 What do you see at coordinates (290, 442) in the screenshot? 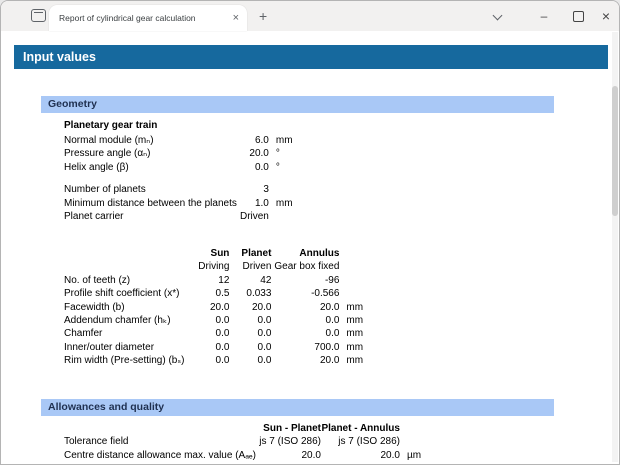
I see `table-cell: js 7 (ISO 286)` at bounding box center [290, 442].